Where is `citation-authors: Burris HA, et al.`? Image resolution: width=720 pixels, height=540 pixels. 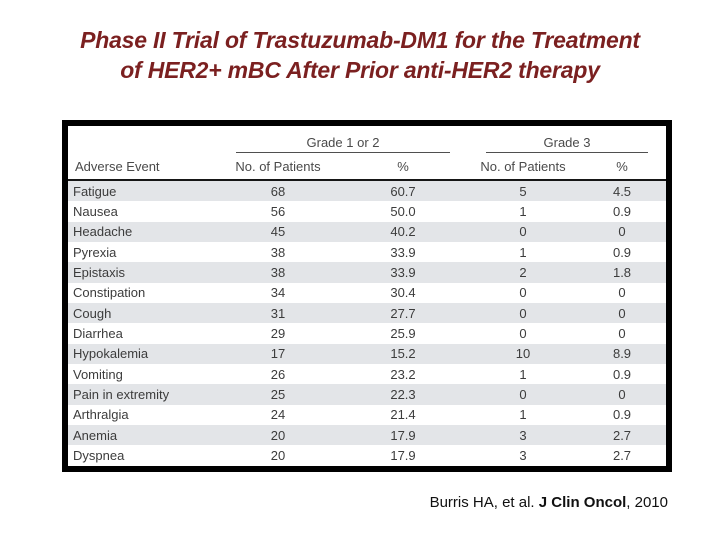 citation-authors: Burris HA, et al. is located at coordinates (484, 502).